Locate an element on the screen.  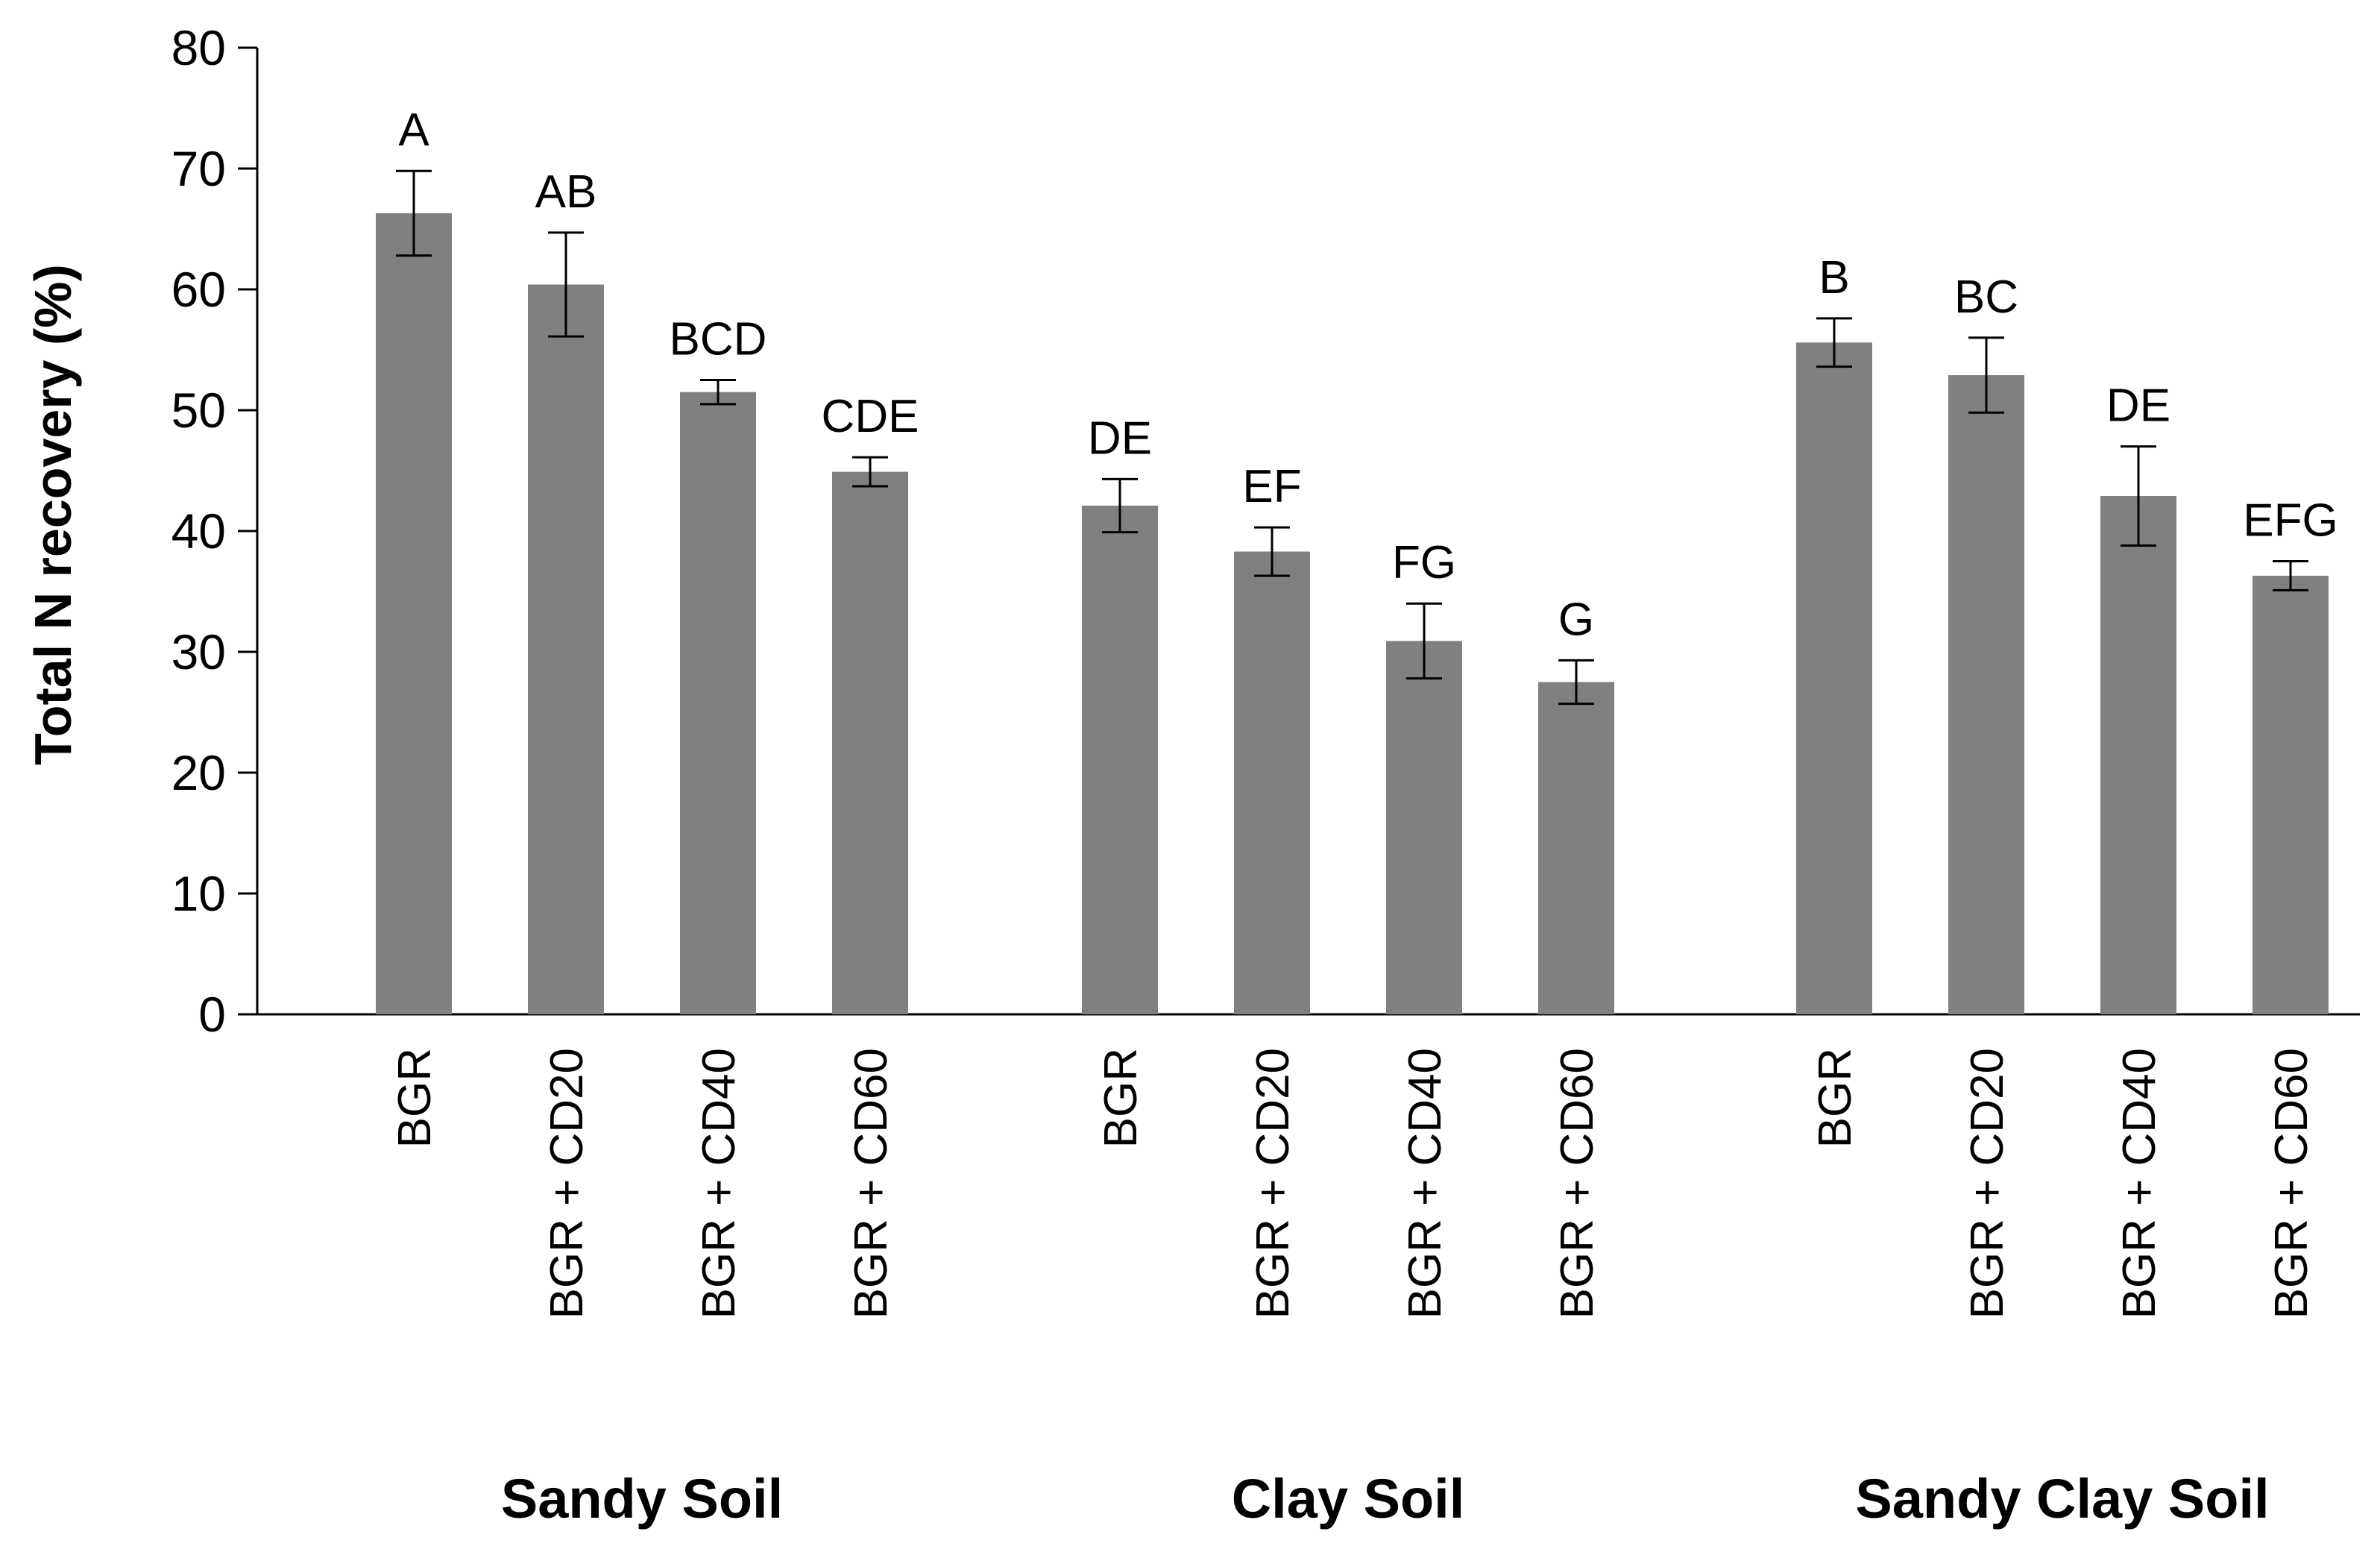
significance-label: BCD is located at coordinates (718, 339).